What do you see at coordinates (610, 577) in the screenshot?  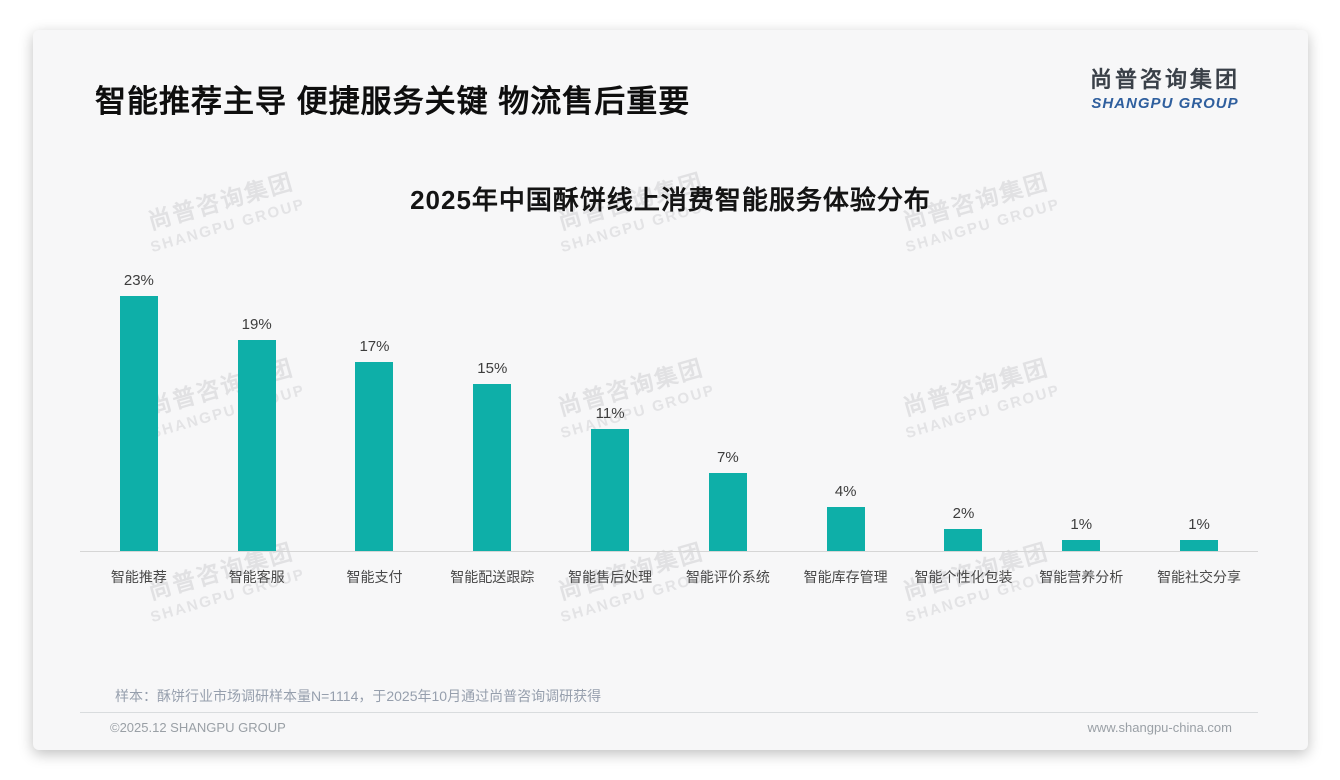 I see `category-label: 智能售后处理` at bounding box center [610, 577].